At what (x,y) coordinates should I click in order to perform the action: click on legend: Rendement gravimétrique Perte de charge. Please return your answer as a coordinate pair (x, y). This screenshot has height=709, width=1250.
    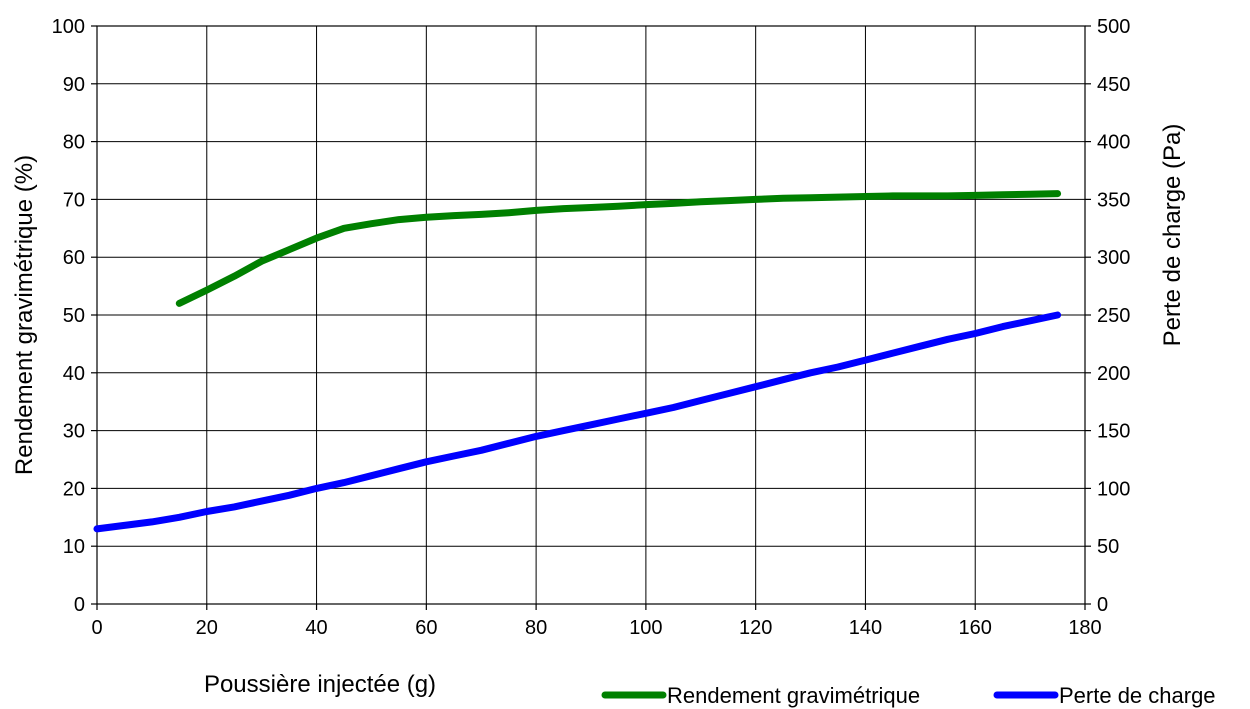
    Looking at the image, I should click on (908, 695).